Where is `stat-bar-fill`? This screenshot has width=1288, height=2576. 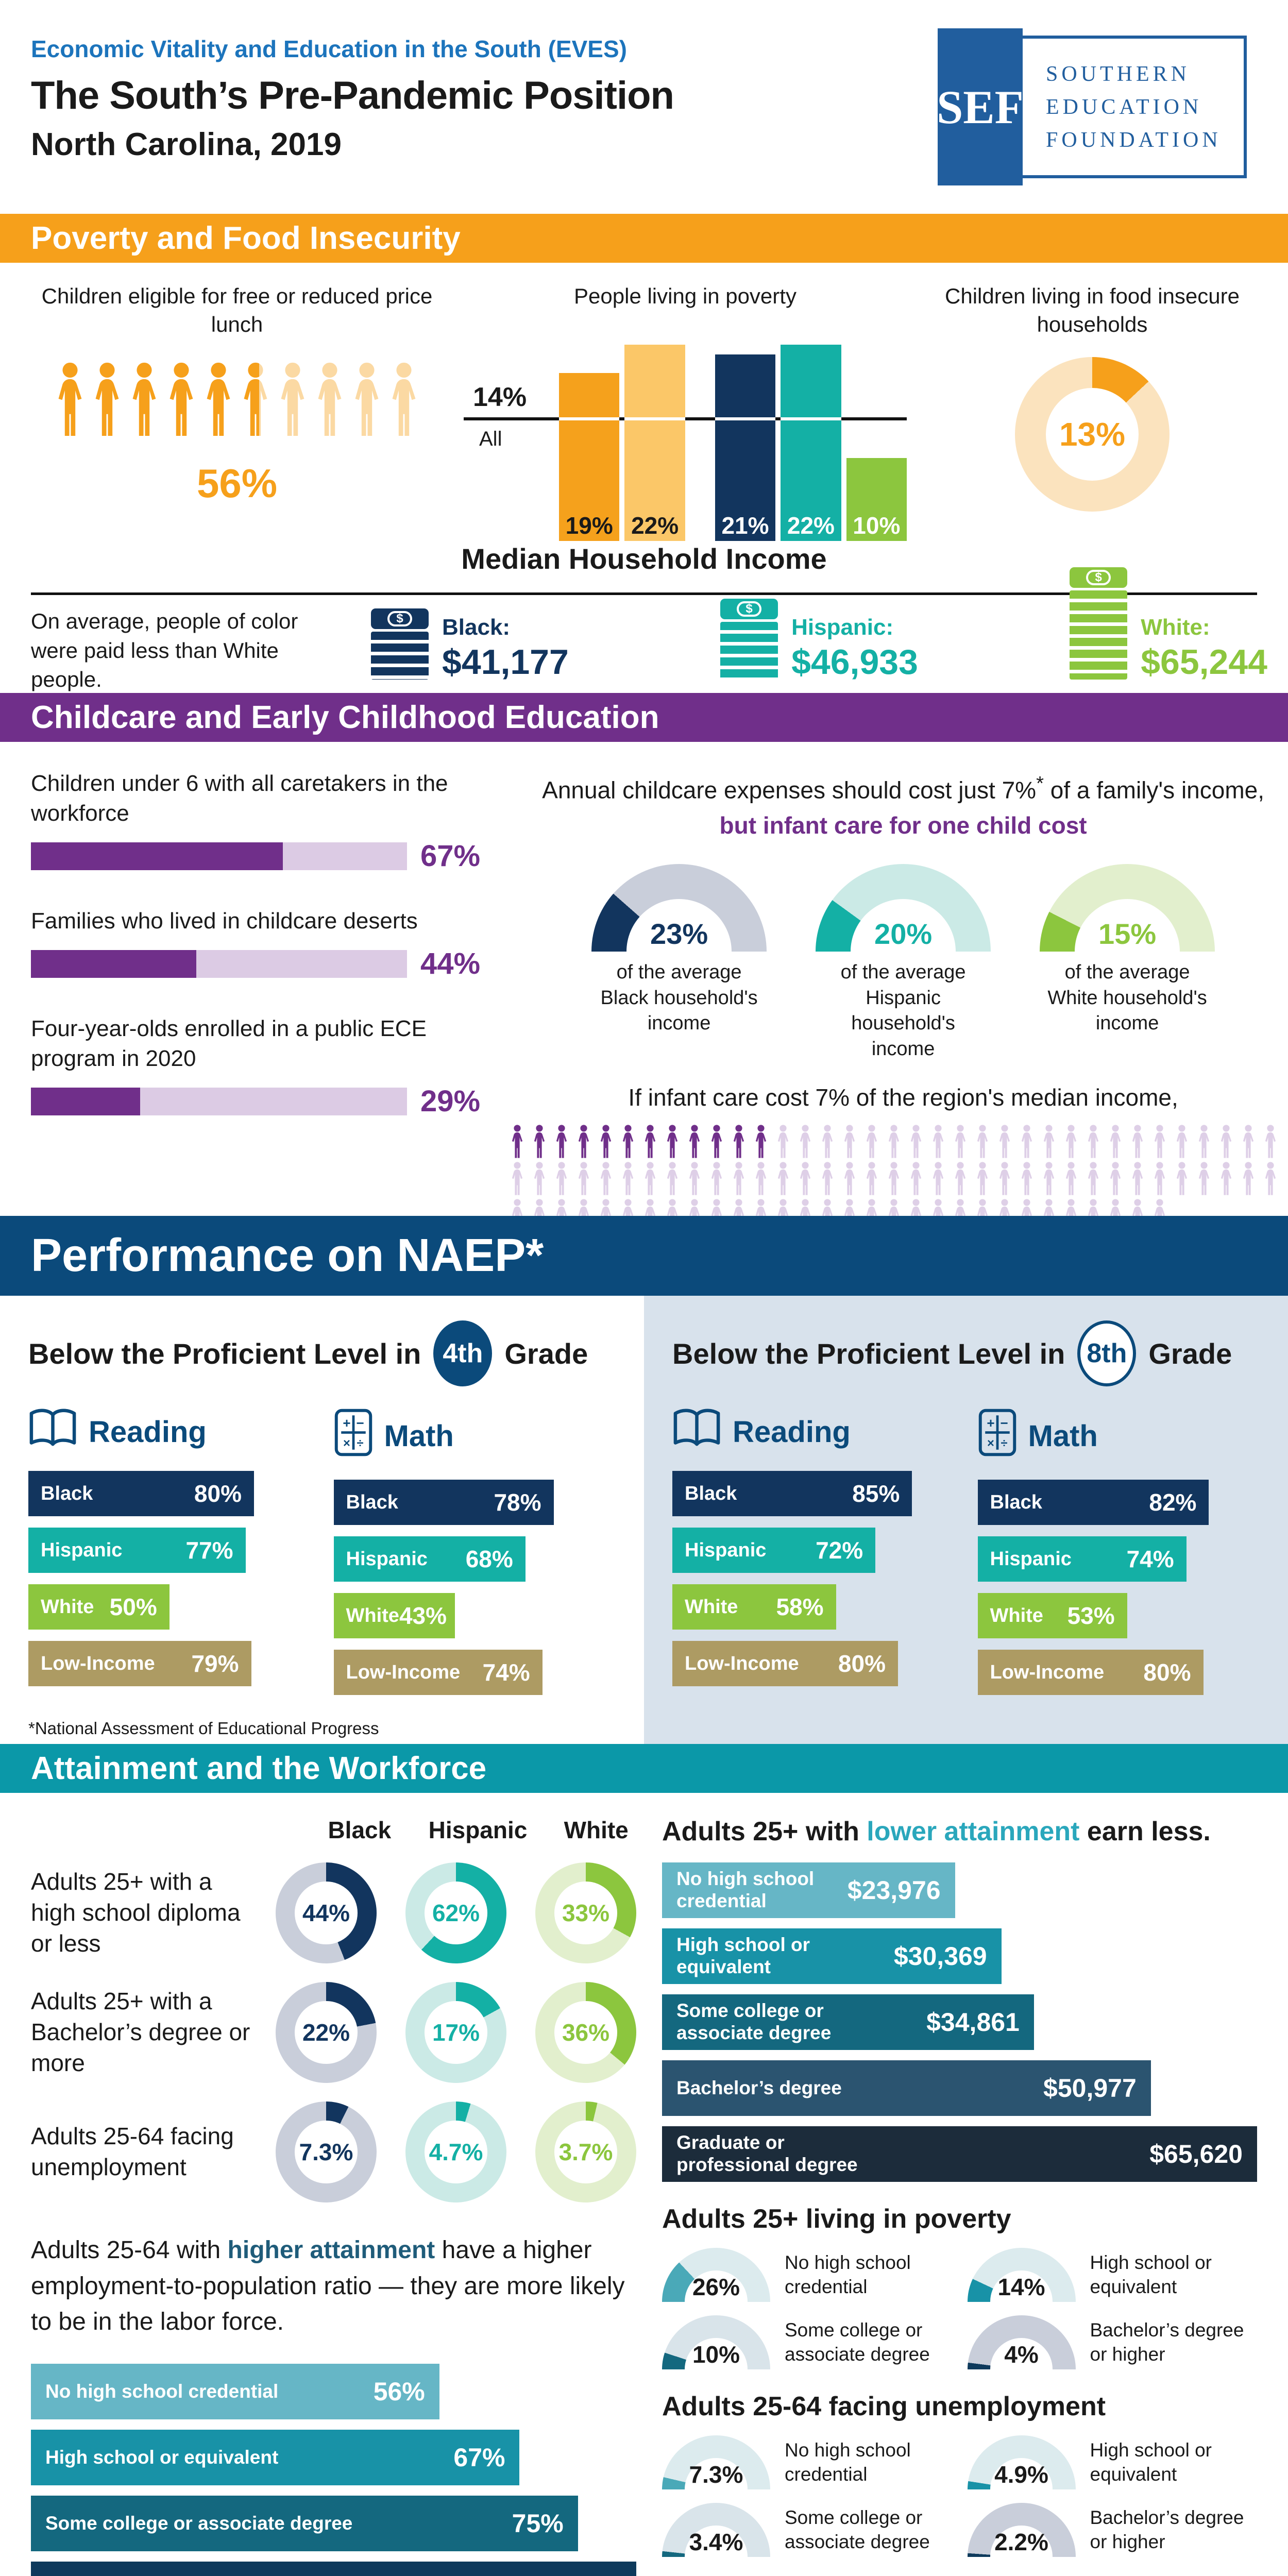 stat-bar-fill is located at coordinates (114, 964).